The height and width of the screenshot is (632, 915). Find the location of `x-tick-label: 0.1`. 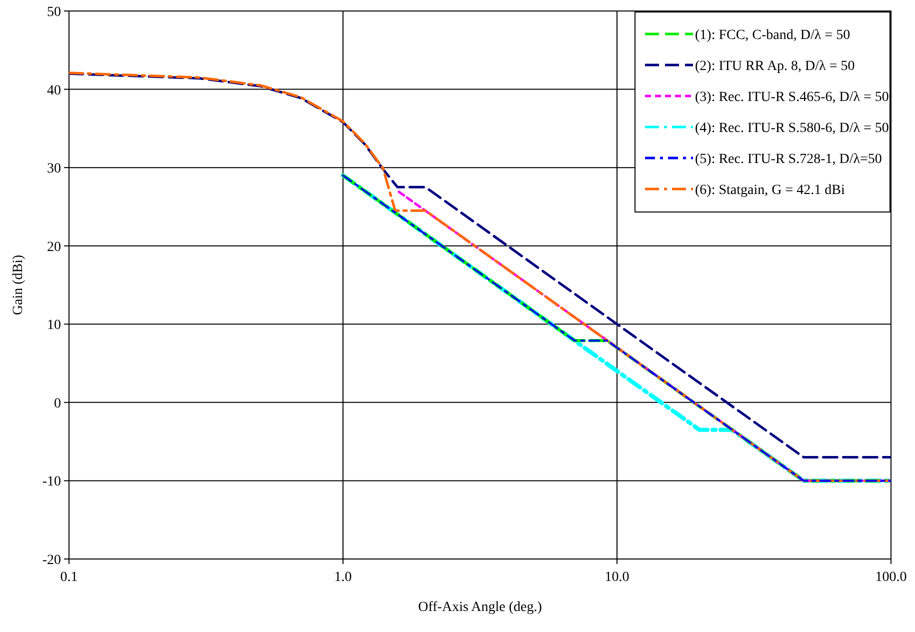

x-tick-label: 0.1 is located at coordinates (69, 577).